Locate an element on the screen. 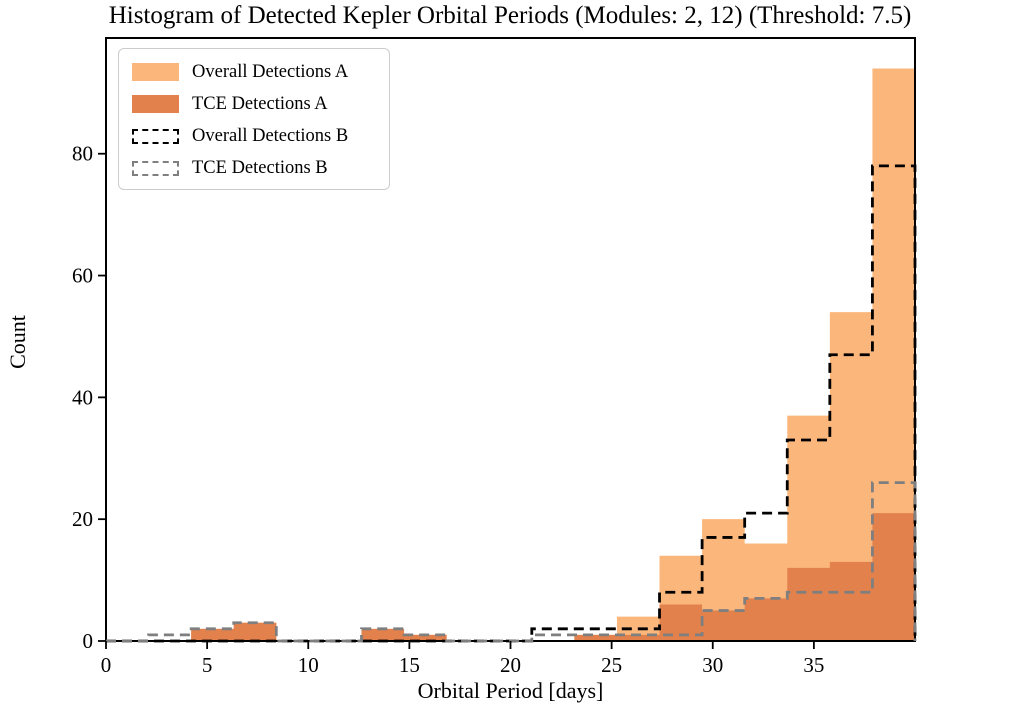 The width and height of the screenshot is (1020, 713). hist-tce-detections-a is located at coordinates (510, 577).